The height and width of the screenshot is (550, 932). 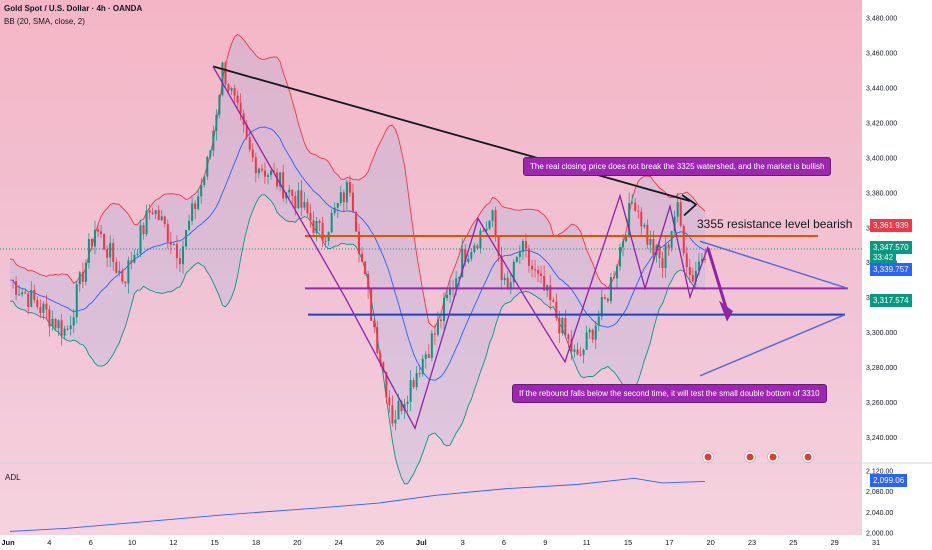 I want to click on bar-countdown: 33:42, so click(x=883, y=257).